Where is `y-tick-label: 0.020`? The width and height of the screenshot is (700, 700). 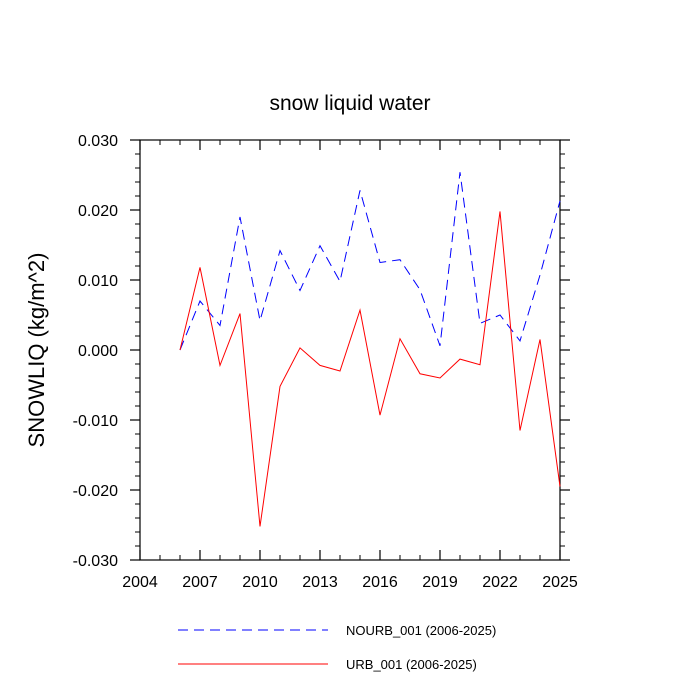
y-tick-label: 0.020 is located at coordinates (98, 211).